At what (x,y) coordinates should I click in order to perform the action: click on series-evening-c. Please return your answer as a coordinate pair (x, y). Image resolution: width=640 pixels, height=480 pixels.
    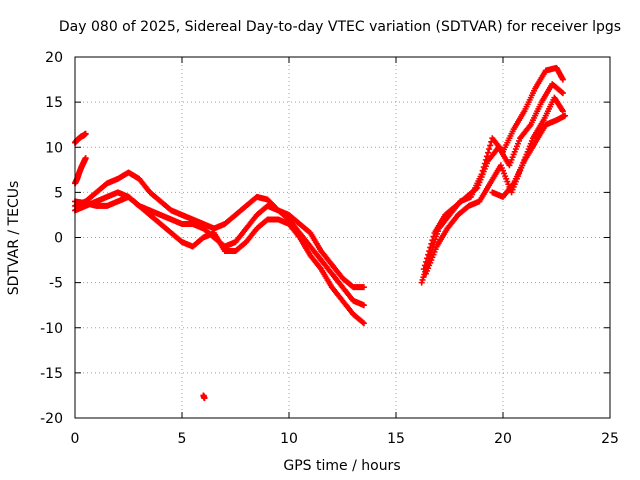
    Looking at the image, I should click on (494, 185).